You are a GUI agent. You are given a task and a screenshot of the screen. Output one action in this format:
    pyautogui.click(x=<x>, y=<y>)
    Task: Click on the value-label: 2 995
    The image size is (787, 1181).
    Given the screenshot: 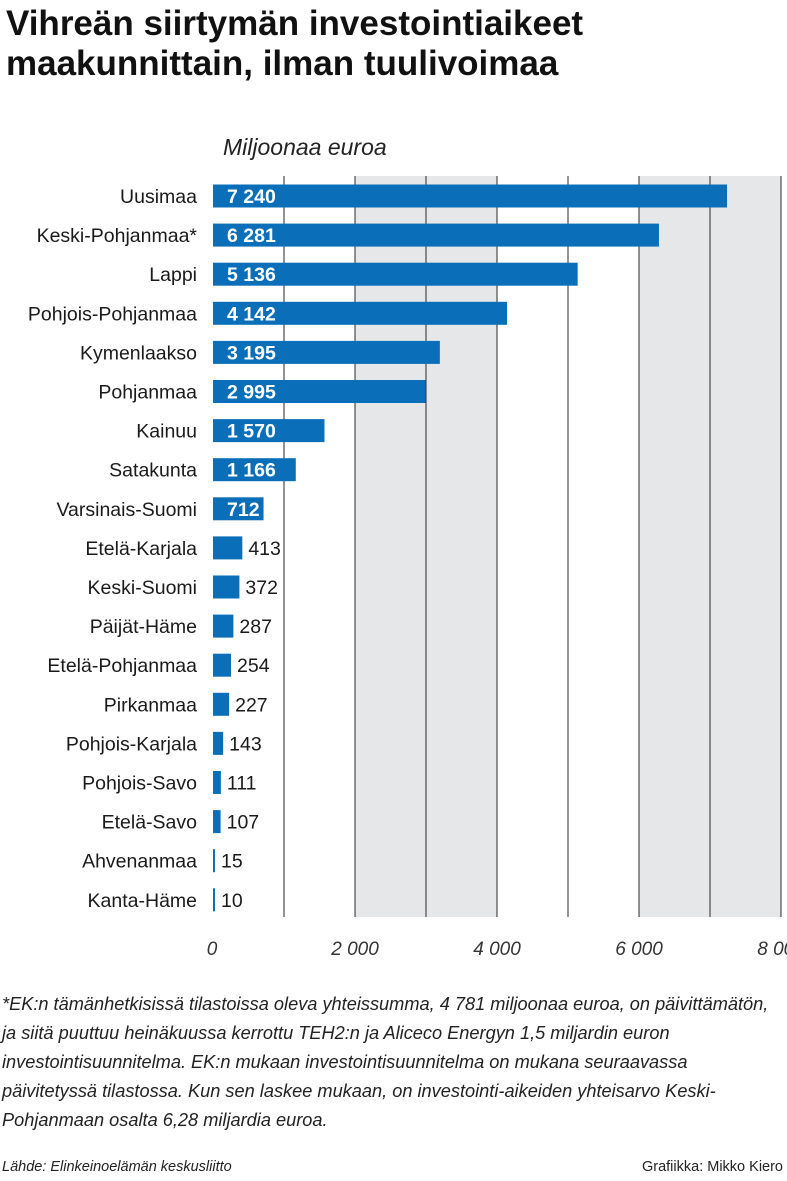 What is the action you would take?
    pyautogui.click(x=251, y=393)
    